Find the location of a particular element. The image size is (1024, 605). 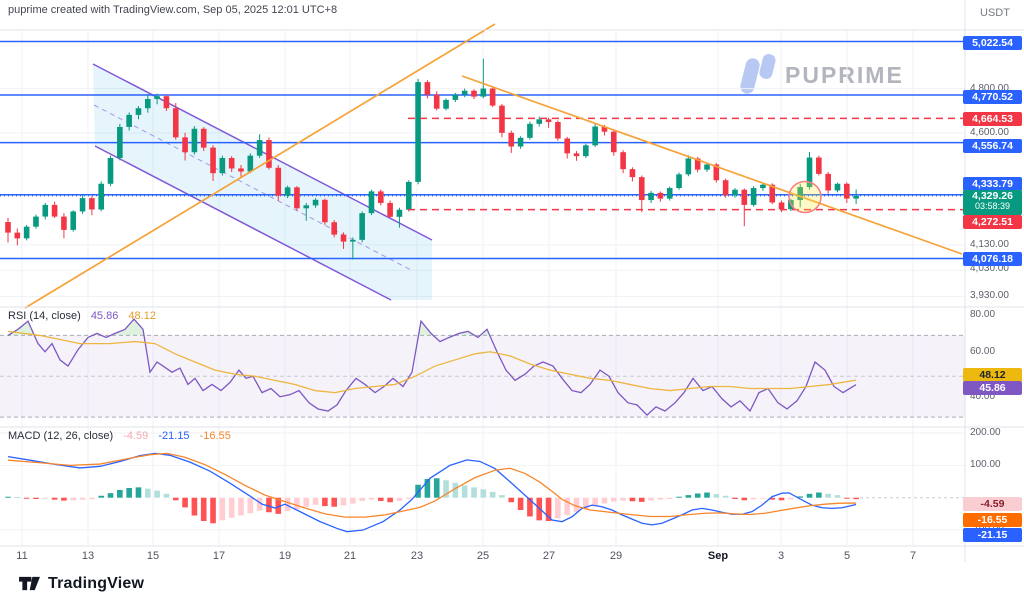

macd-signal-line is located at coordinates (432, 485).